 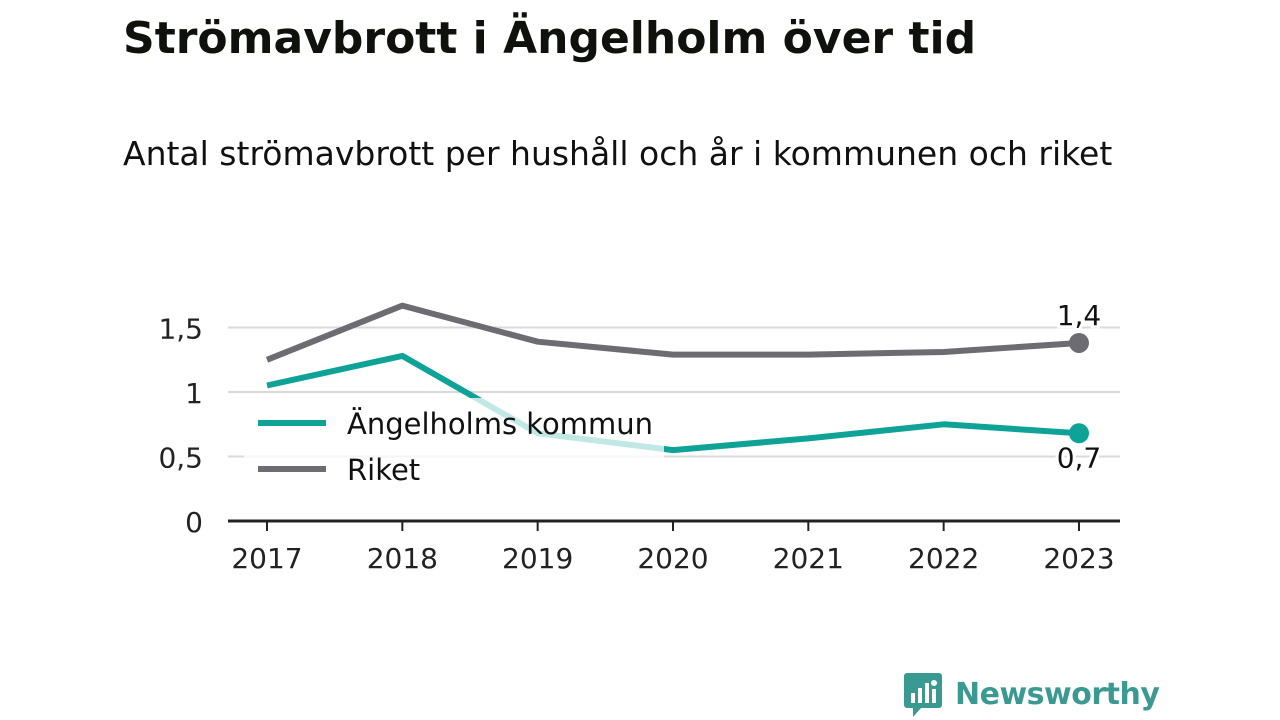 I want to click on bar-chart-speech-bubble-icon, so click(x=923, y=695).